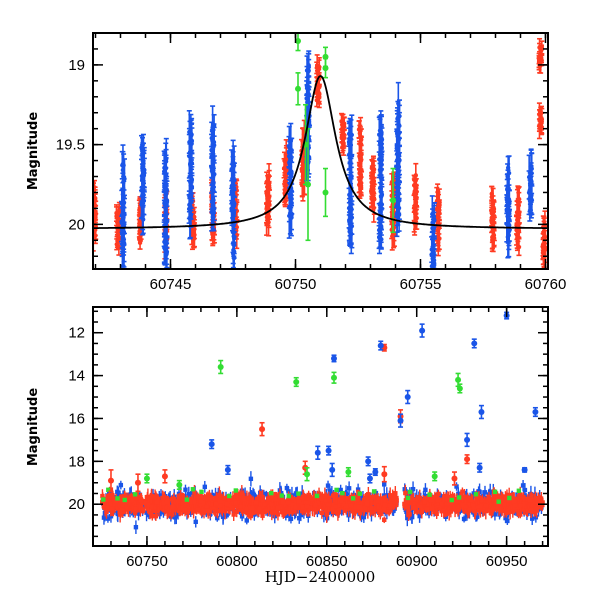 The image size is (600, 600). I want to click on y-tick-label: 19.5, so click(70, 145).